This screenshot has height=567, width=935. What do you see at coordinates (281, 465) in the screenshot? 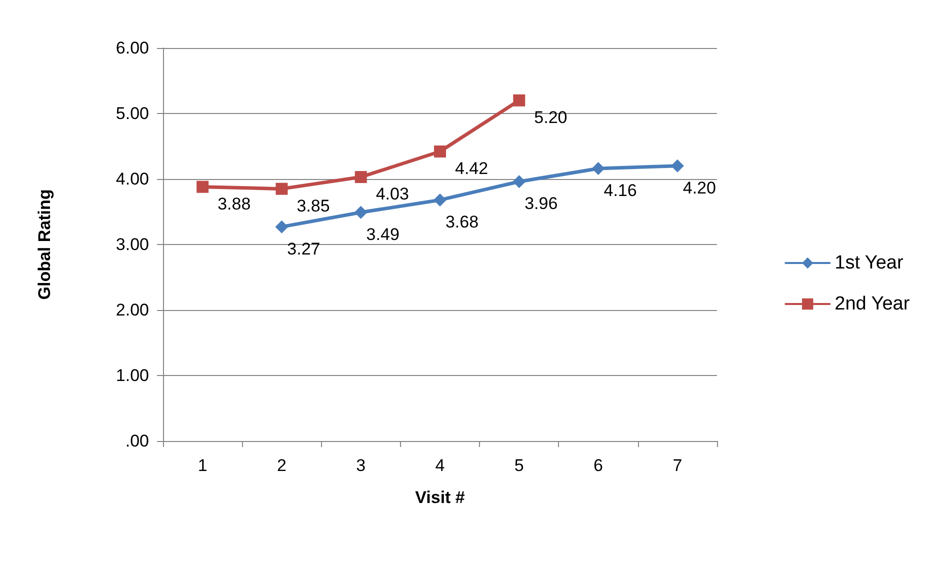
I see `x-tick-label: 2` at bounding box center [281, 465].